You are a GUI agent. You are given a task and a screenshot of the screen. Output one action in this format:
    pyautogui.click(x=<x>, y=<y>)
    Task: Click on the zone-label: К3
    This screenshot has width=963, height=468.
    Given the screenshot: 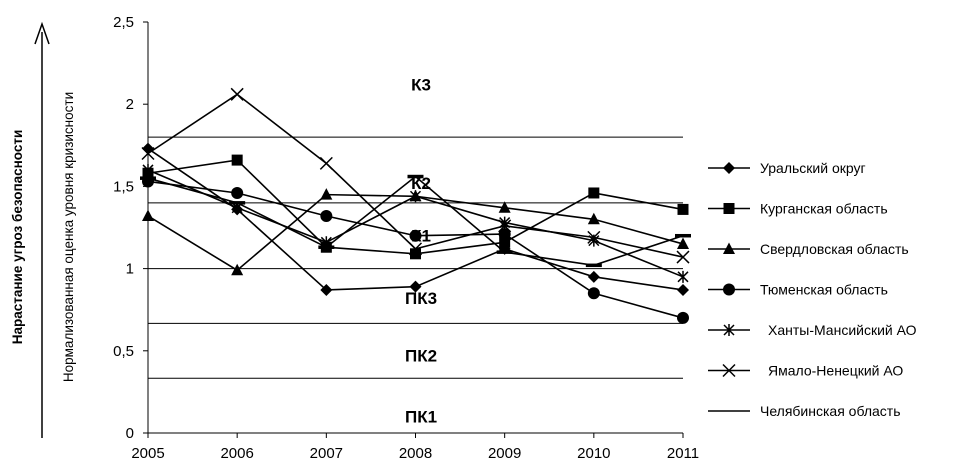 What is the action you would take?
    pyautogui.click(x=421, y=84)
    